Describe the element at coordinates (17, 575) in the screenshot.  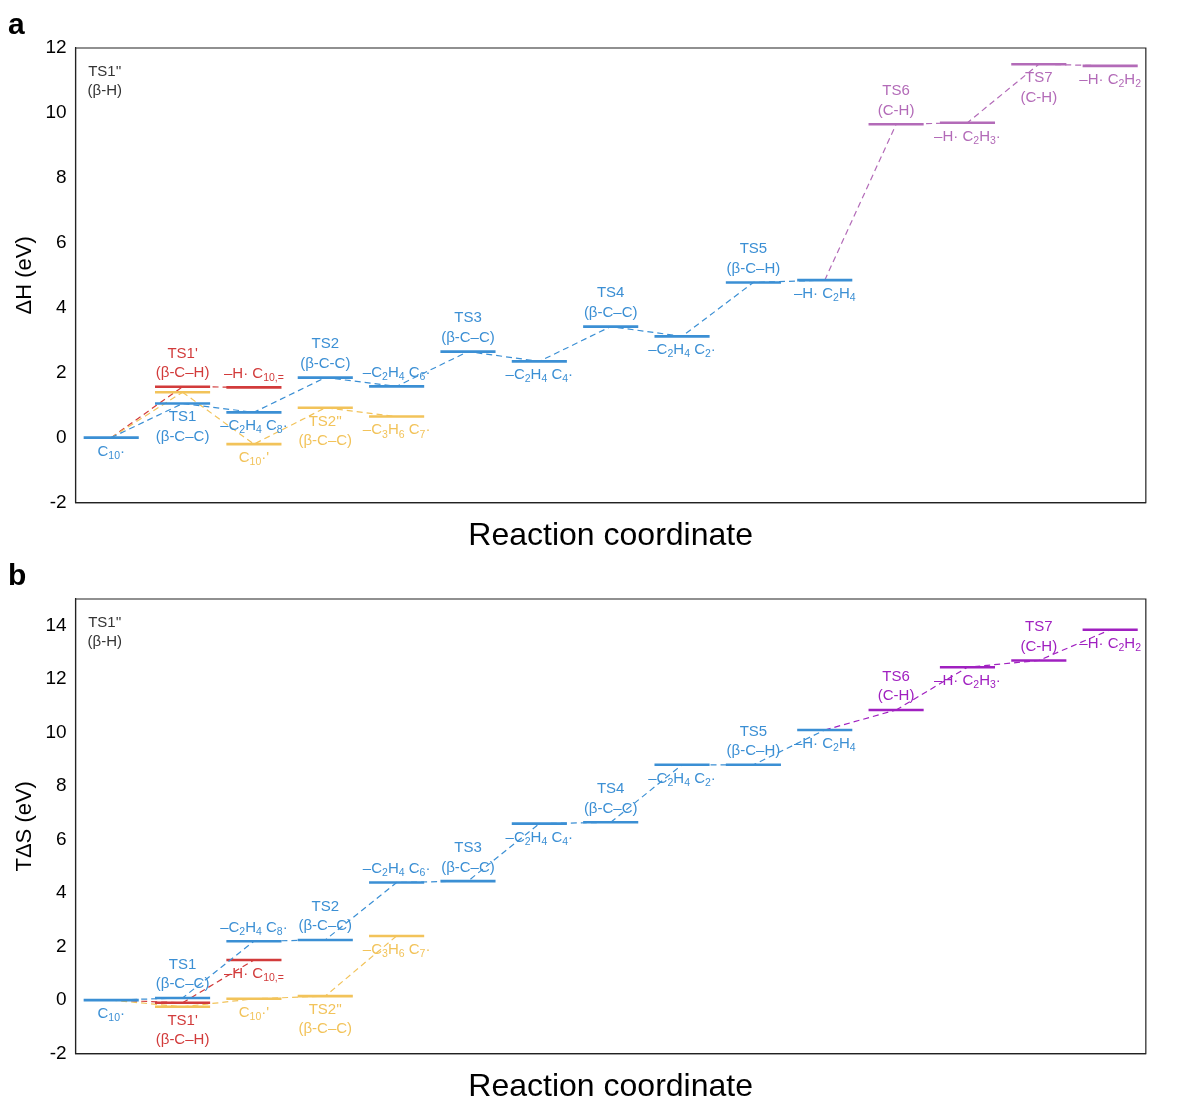
I see `chart-title: b` at that location.